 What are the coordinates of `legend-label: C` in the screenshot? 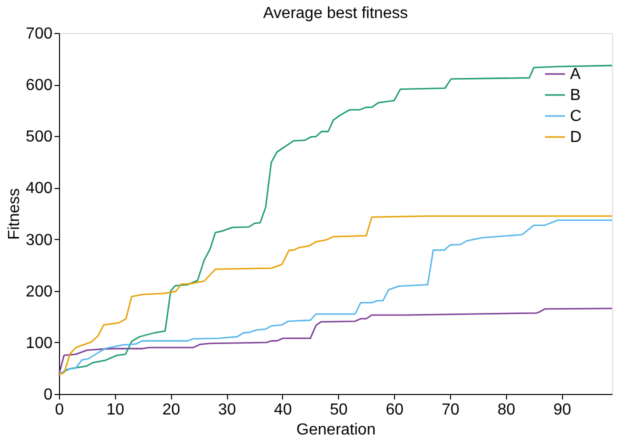 It's located at (576, 116).